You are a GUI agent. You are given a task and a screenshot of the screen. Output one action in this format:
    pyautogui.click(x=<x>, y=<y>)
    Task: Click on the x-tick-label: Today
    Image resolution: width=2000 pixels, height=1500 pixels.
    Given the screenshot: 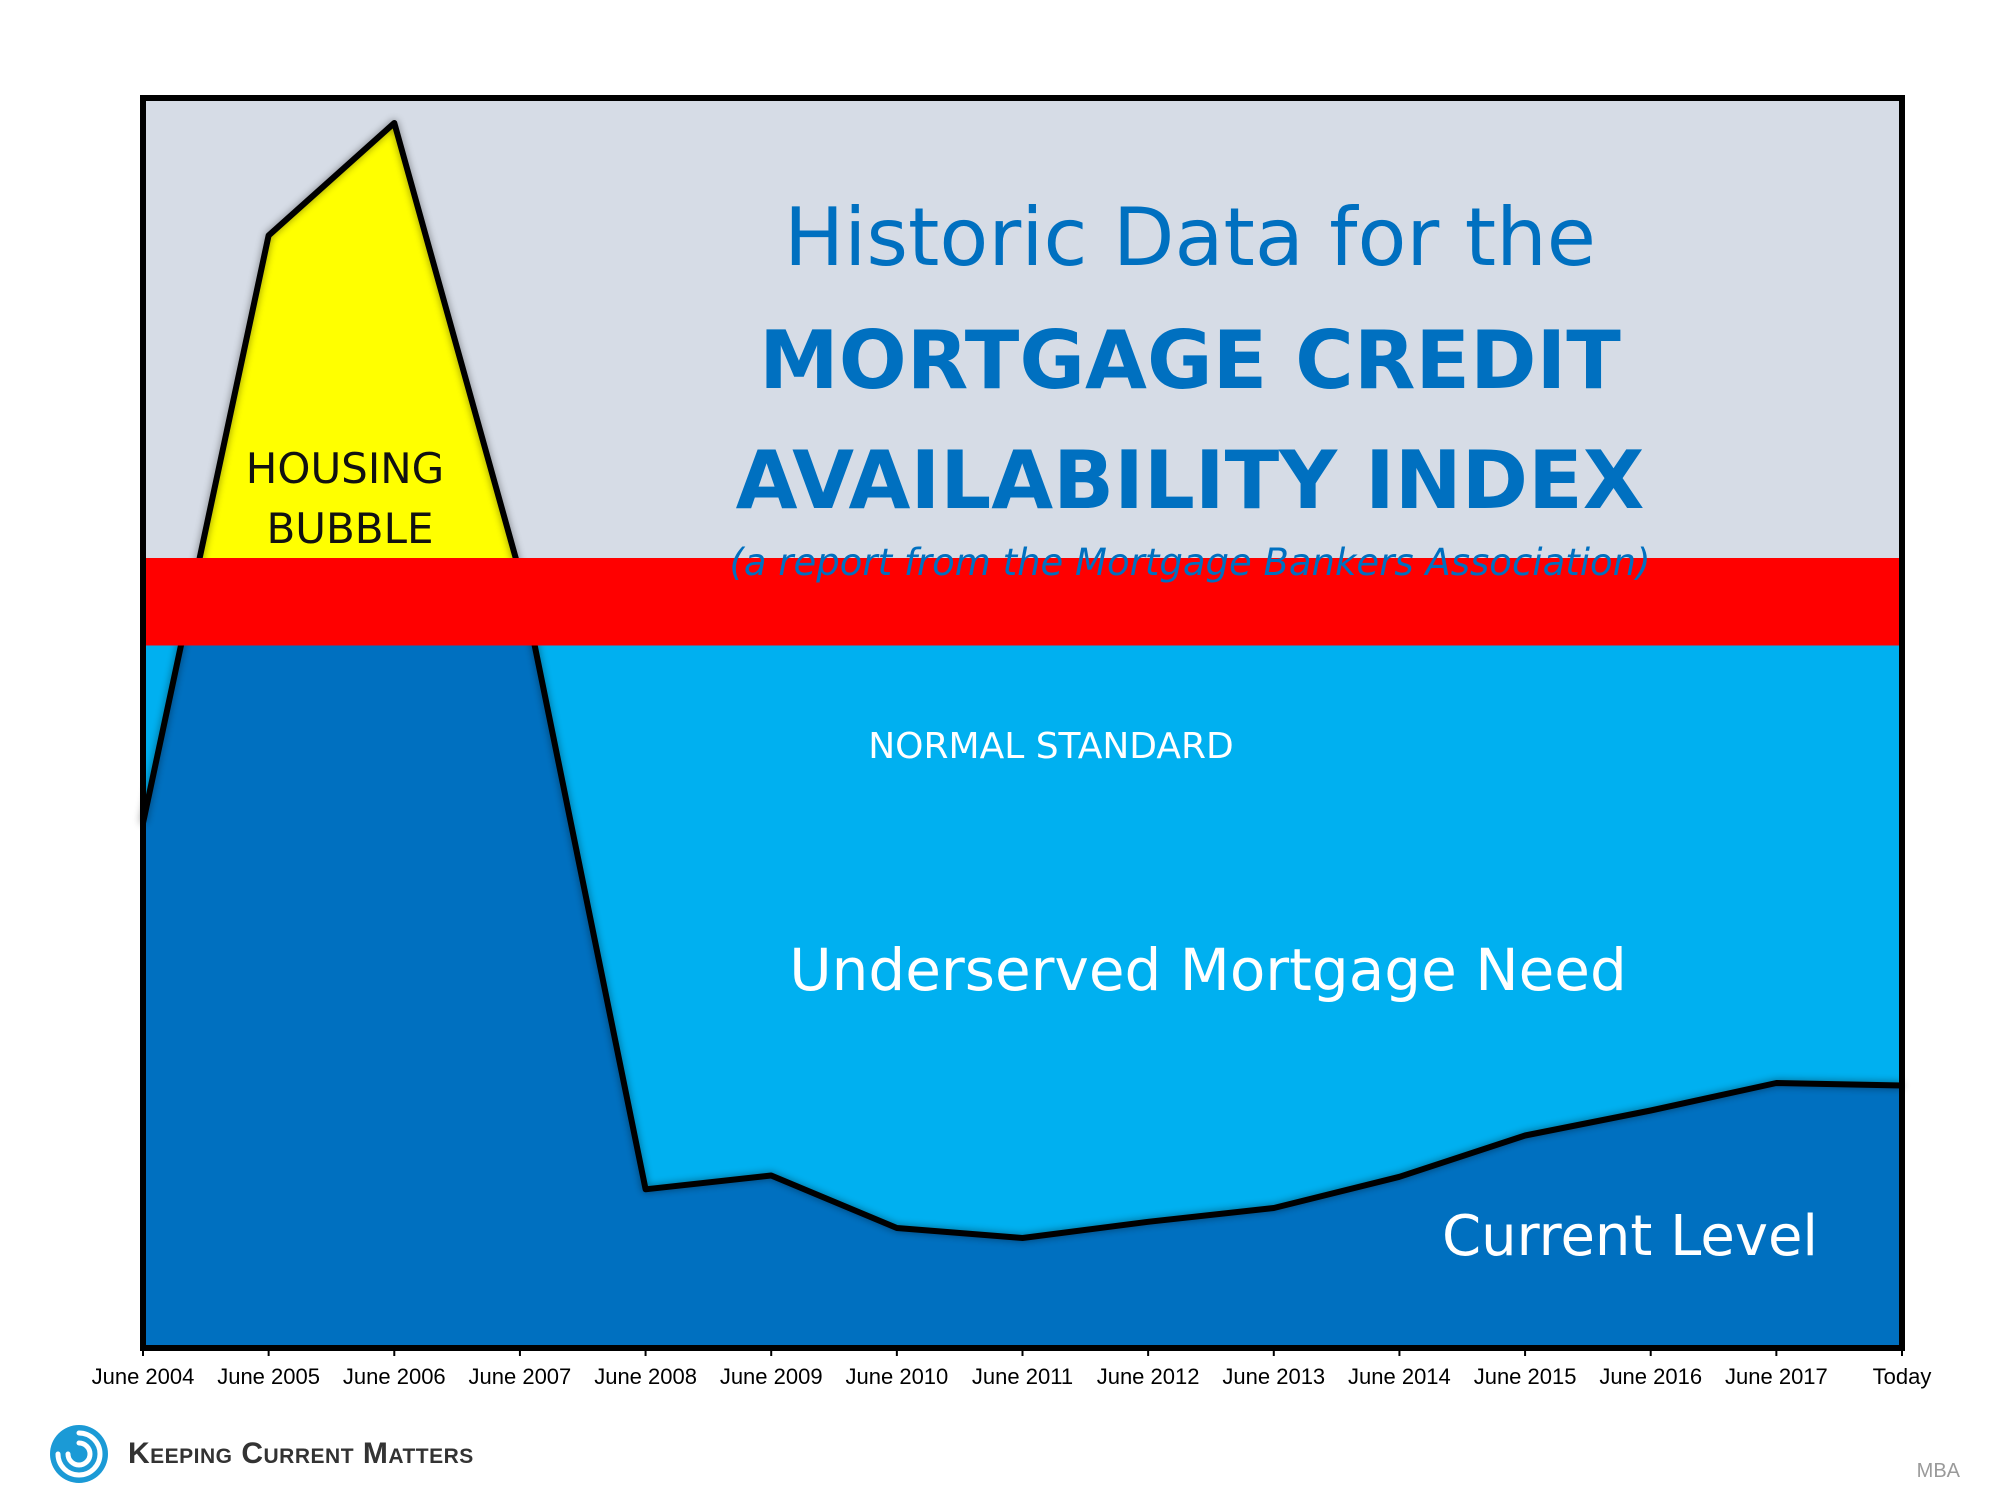 What is the action you would take?
    pyautogui.click(x=1902, y=1376)
    